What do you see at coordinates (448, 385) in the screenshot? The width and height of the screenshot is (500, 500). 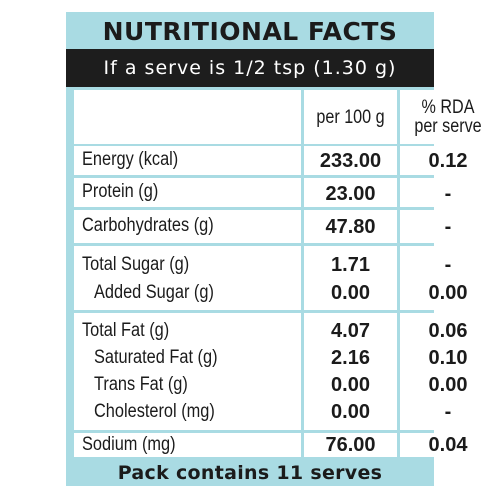 I see `row-trans-fat-rda: 0.00` at bounding box center [448, 385].